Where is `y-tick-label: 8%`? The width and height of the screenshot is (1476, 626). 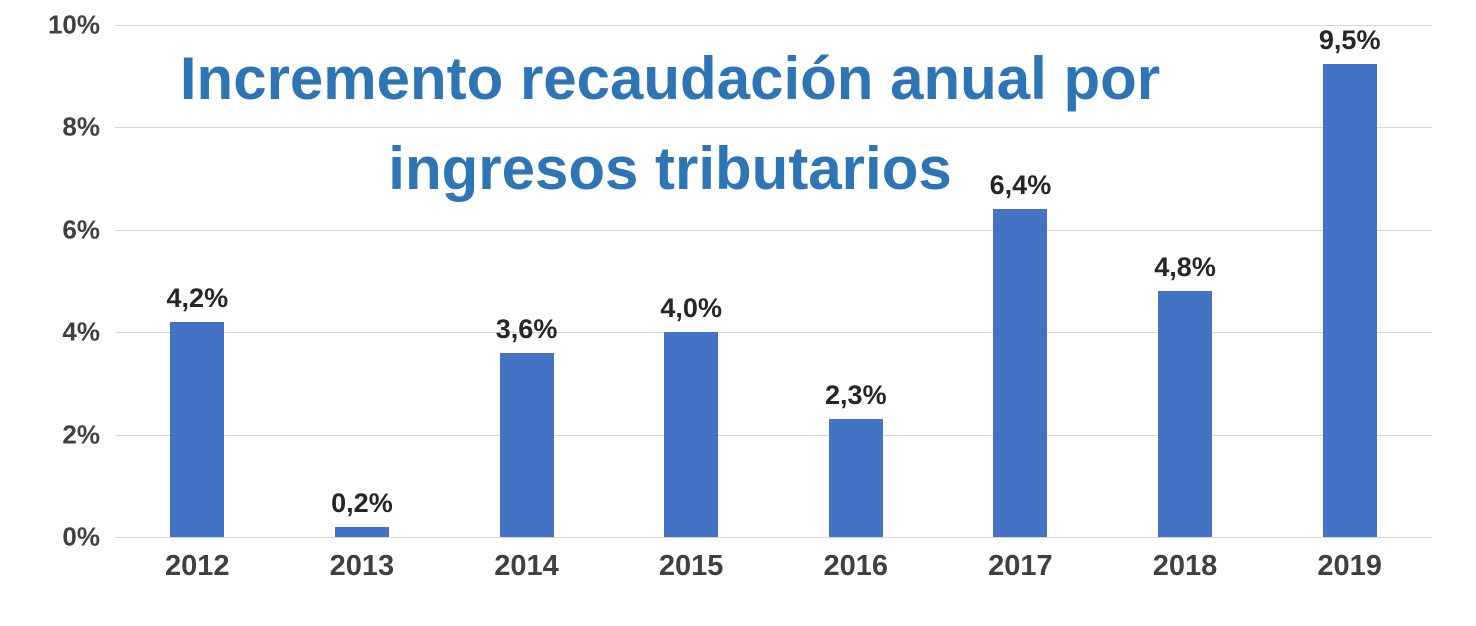 y-tick-label: 8% is located at coordinates (81, 126).